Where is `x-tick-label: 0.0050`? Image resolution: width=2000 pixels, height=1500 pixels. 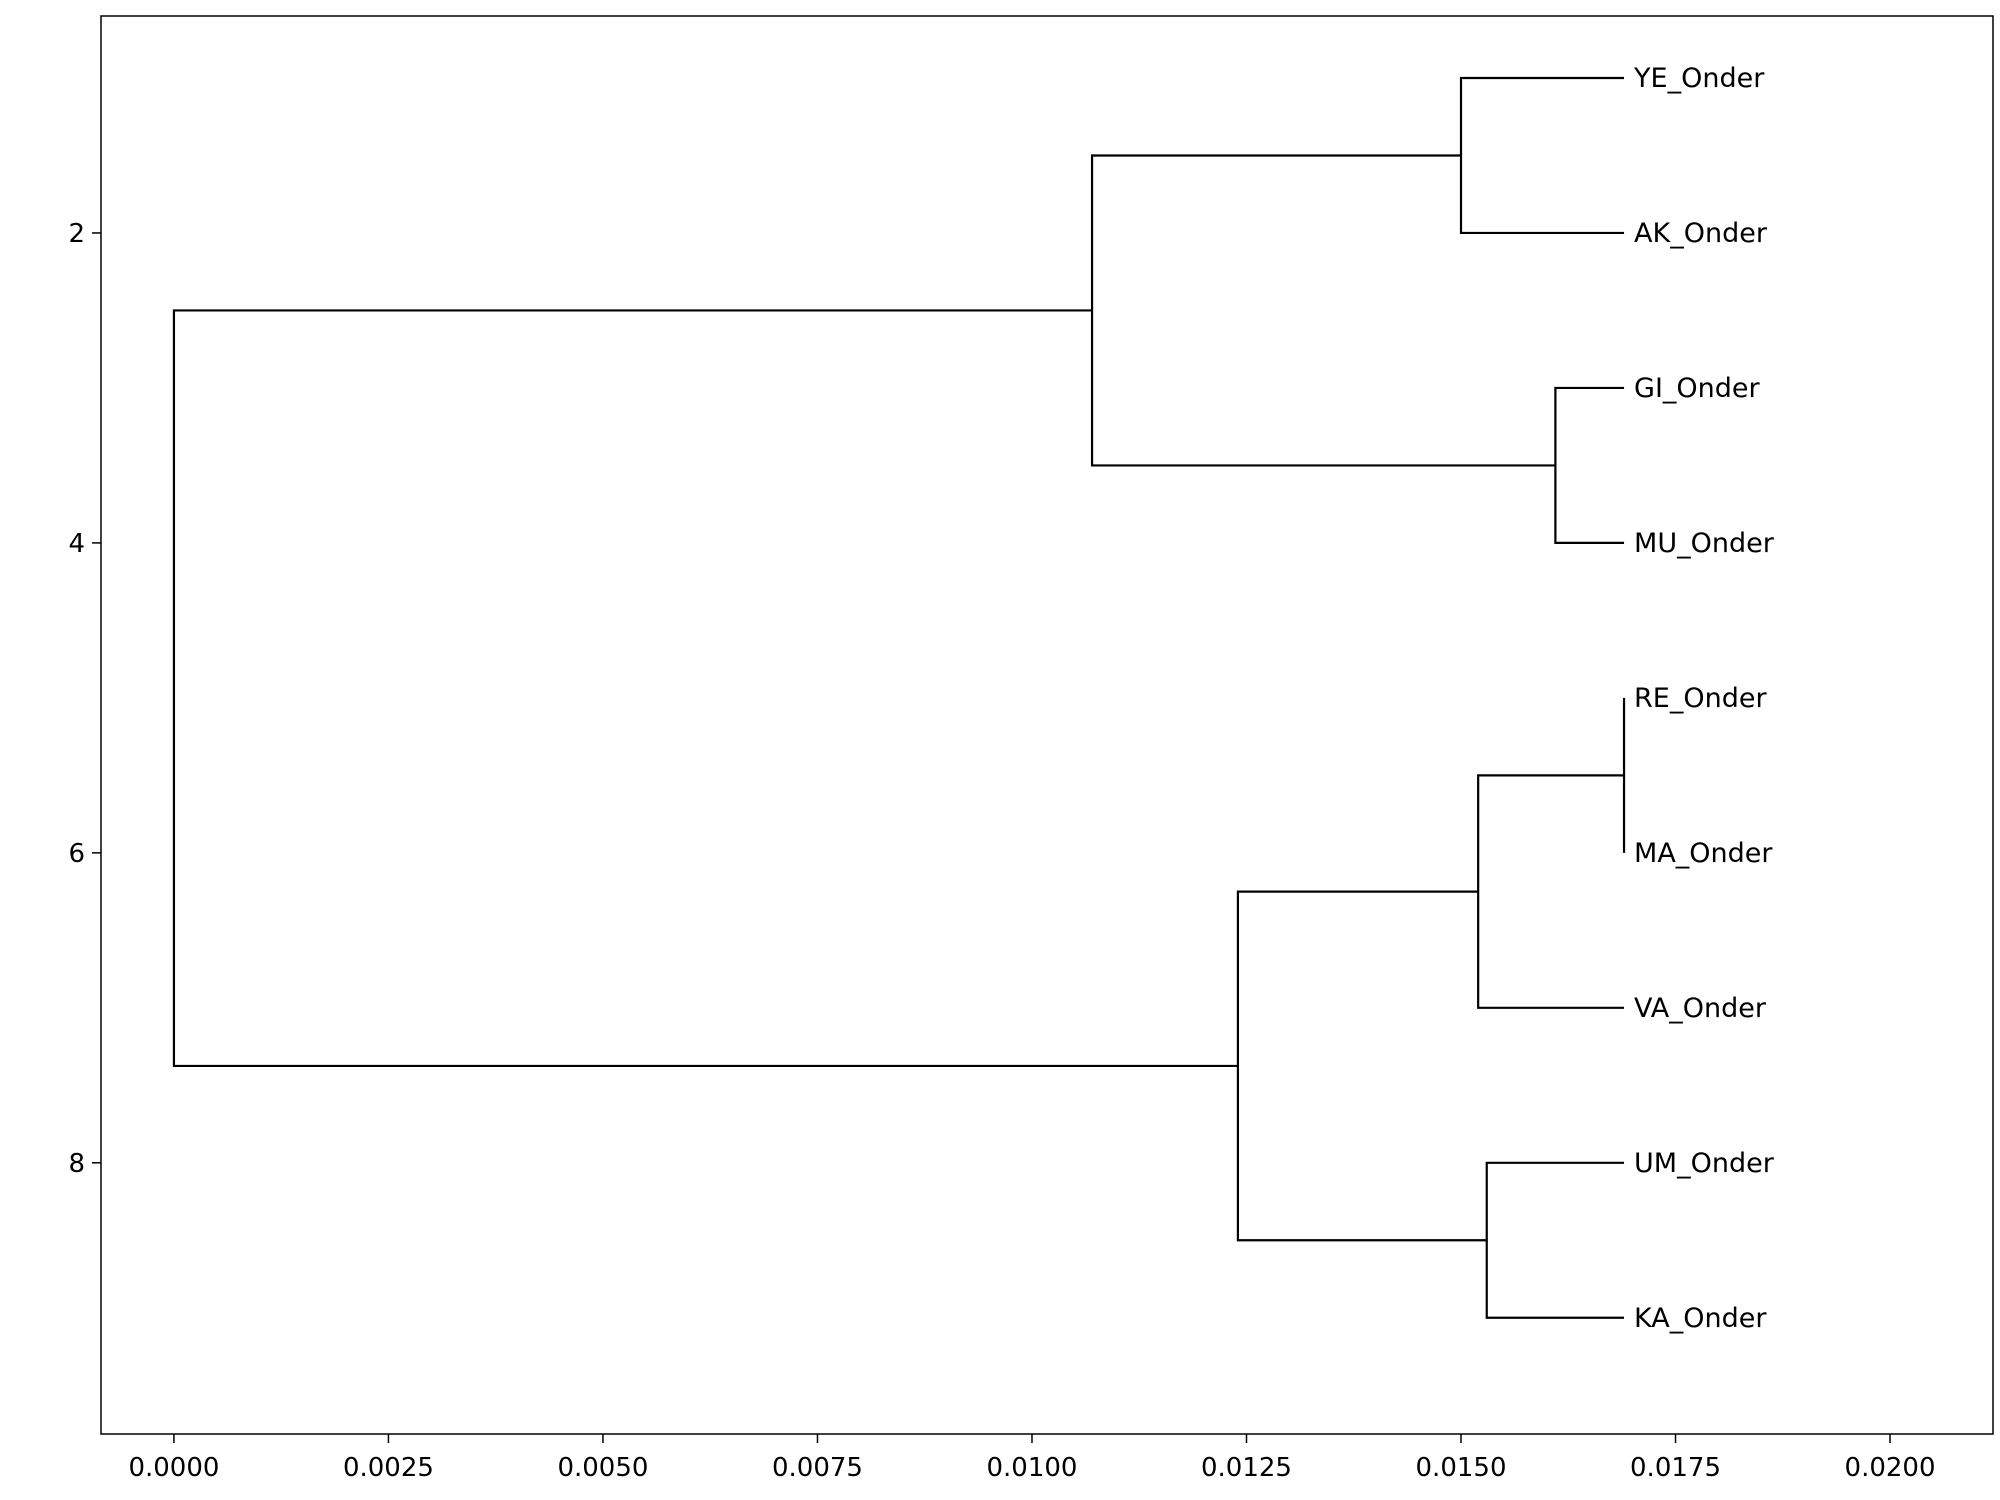 x-tick-label: 0.0050 is located at coordinates (602, 1468).